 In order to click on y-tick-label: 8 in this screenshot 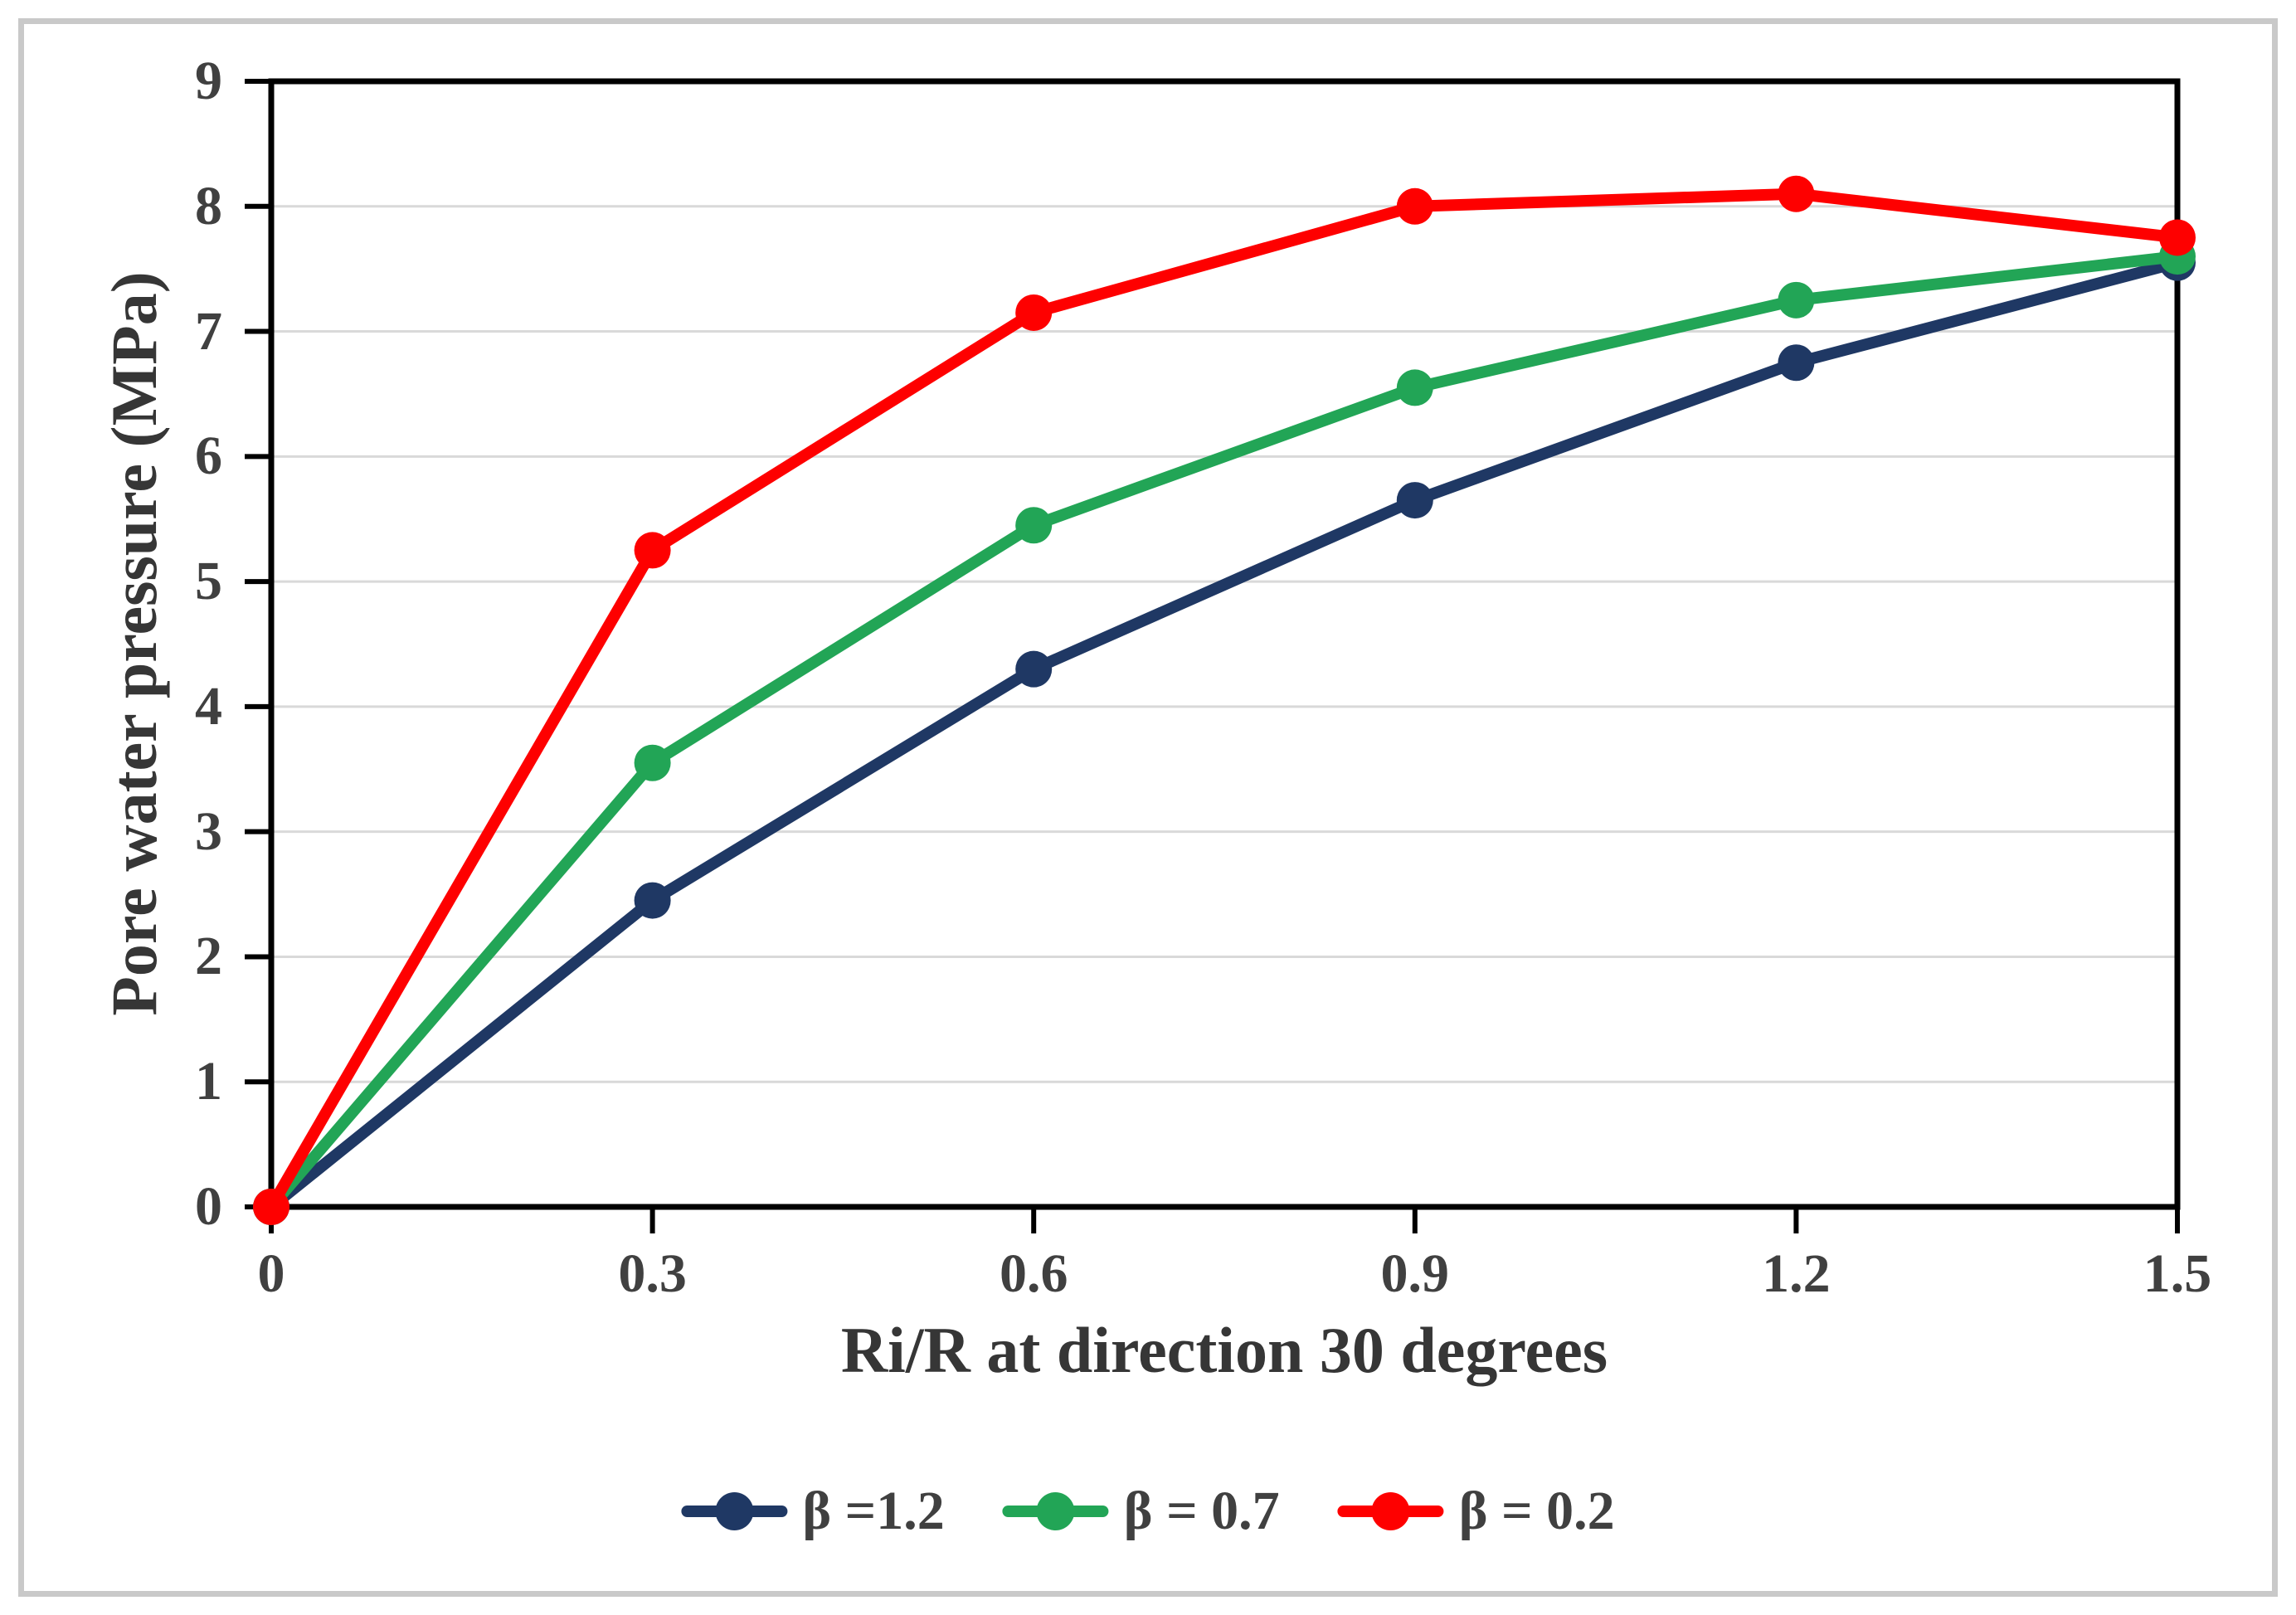, I will do `click(209, 205)`.